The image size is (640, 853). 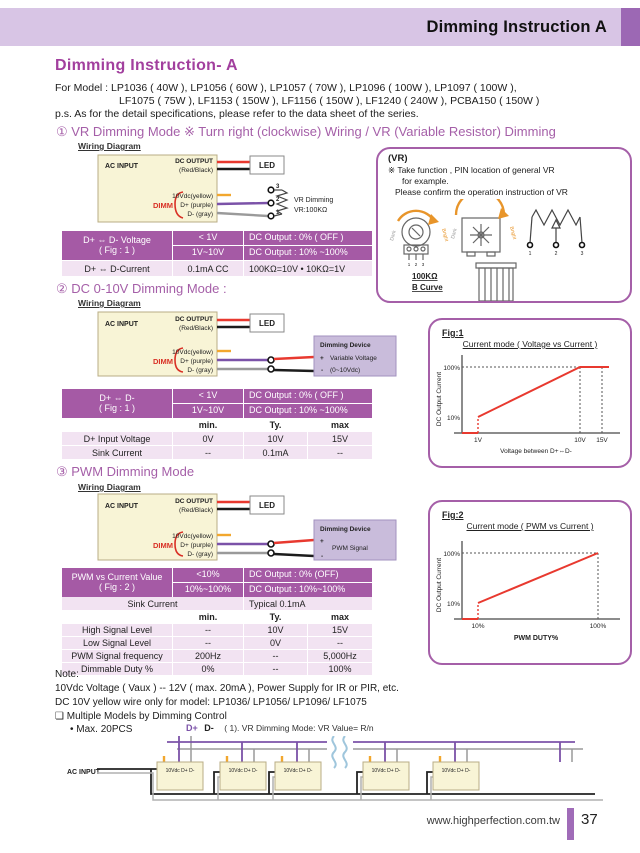 I want to click on section3-wiring-label: Wiring Diagram, so click(x=109, y=487).